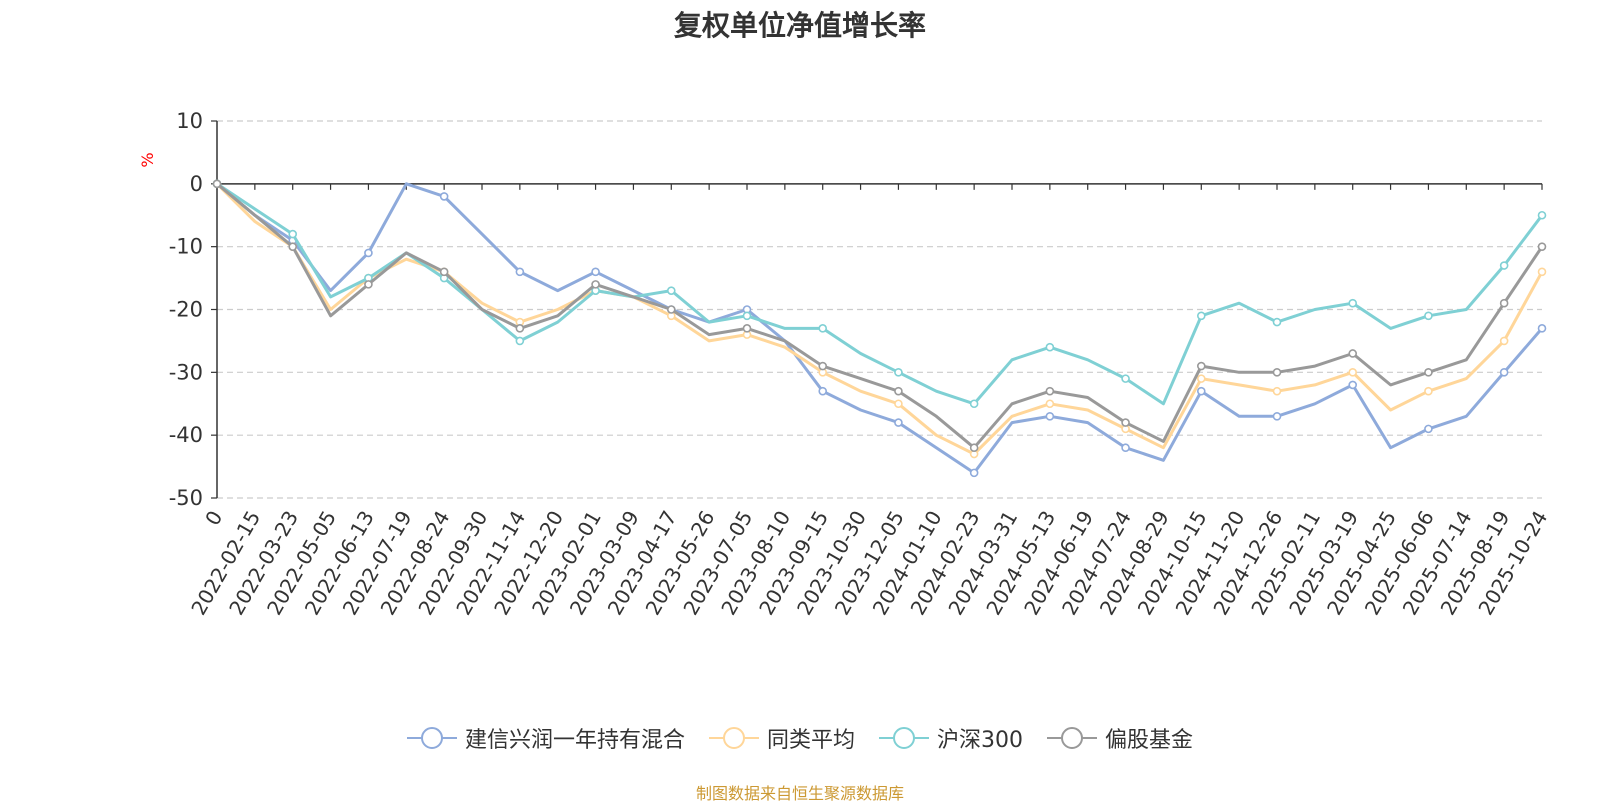  I want to click on legend-label: 偏股基金, so click(1149, 740).